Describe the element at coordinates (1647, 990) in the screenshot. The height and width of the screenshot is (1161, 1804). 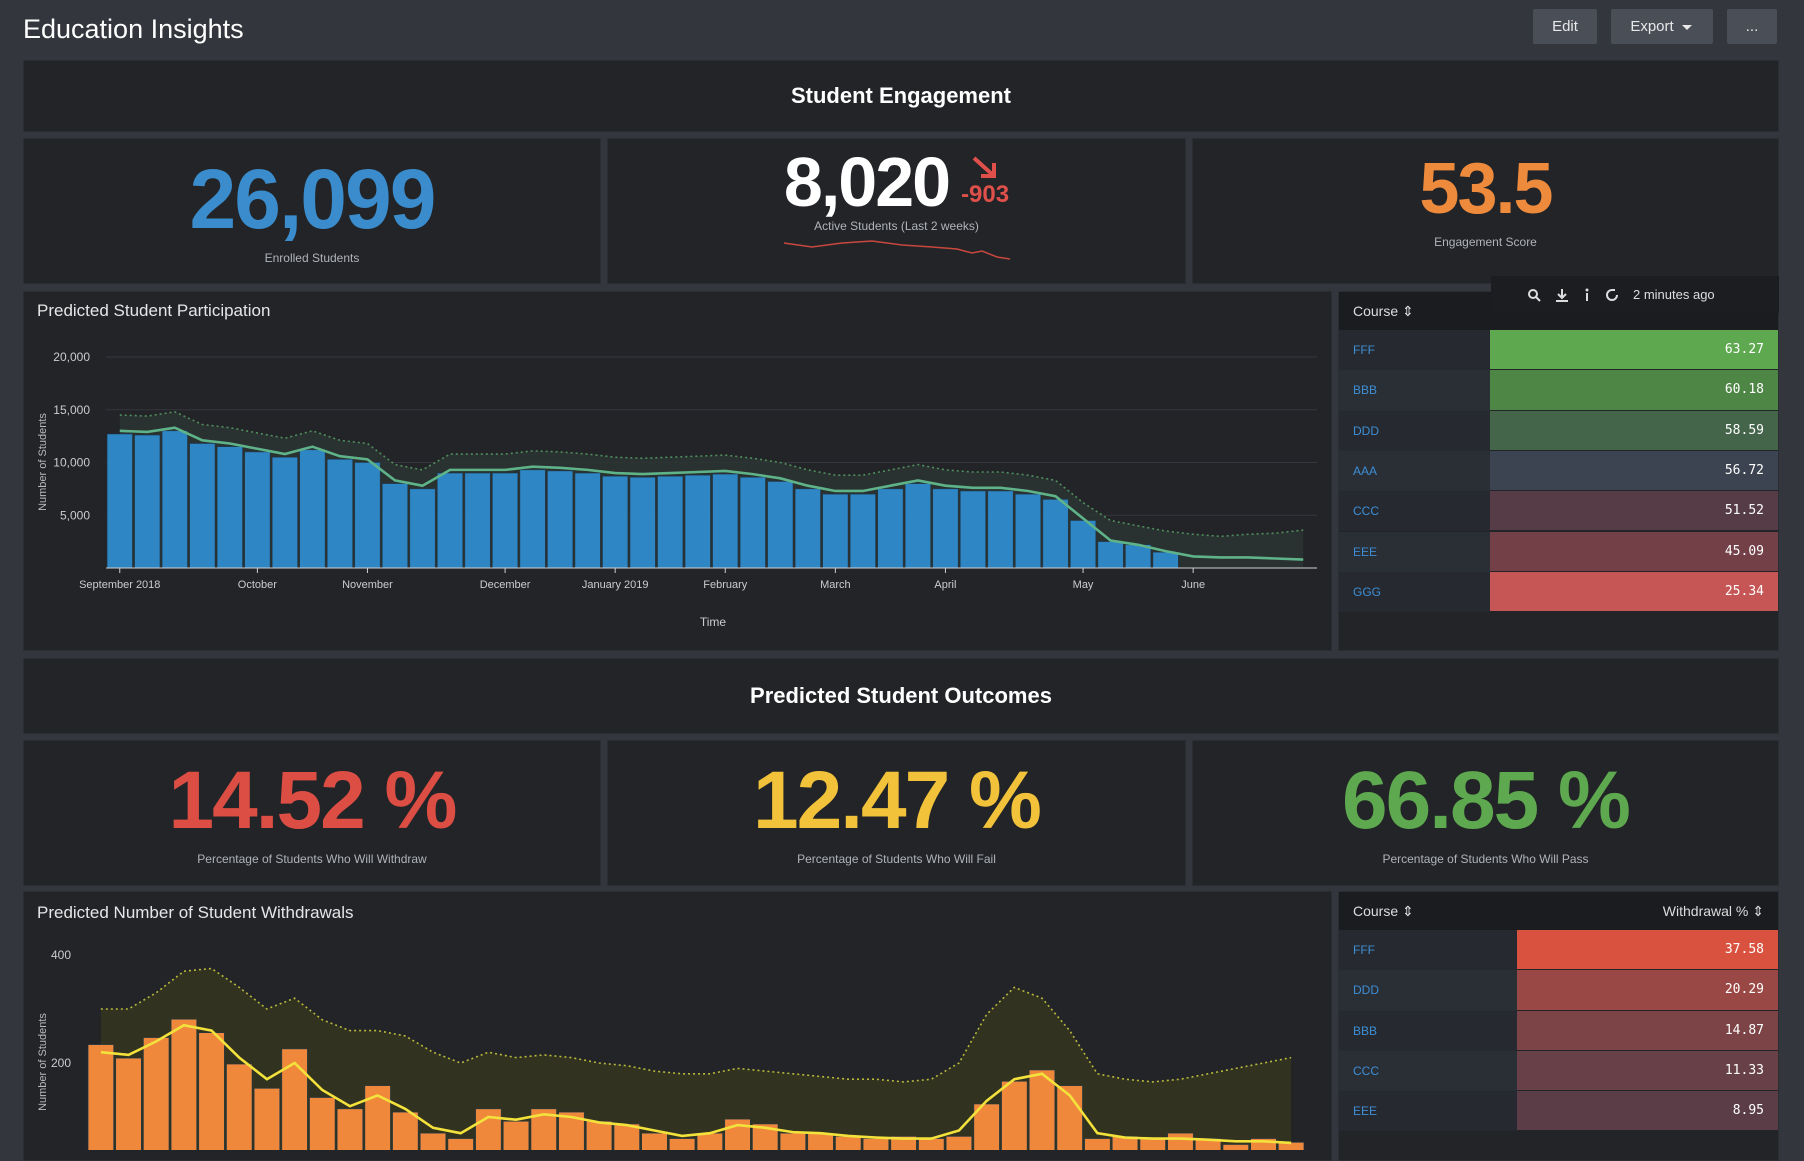
I see `value-cell: 20.29` at that location.